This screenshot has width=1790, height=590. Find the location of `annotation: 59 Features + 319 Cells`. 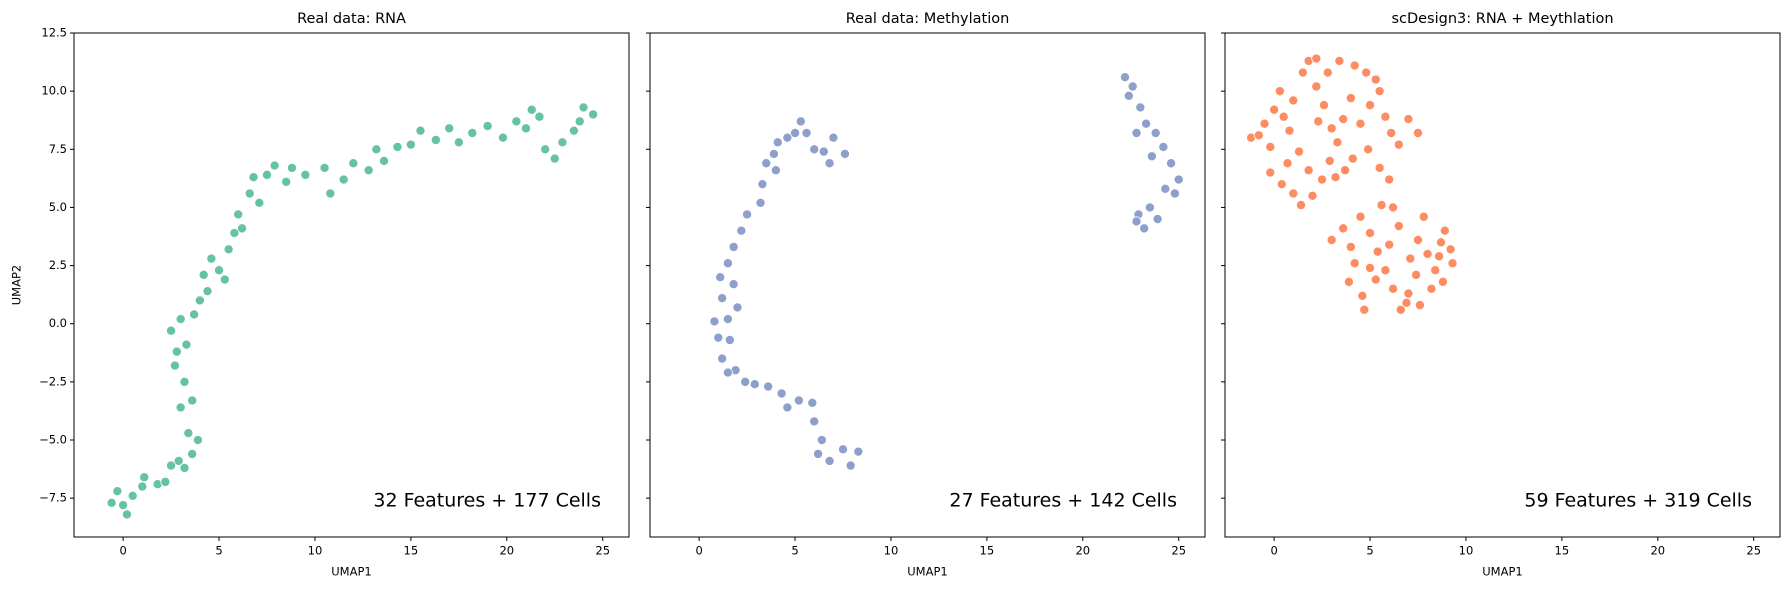

annotation: 59 Features + 319 Cells is located at coordinates (1638, 501).